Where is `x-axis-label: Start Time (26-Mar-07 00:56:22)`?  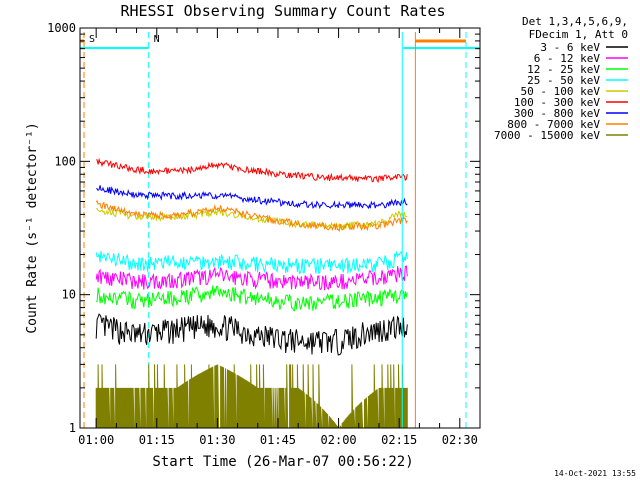
x-axis-label: Start Time (26-Mar-07 00:56:22) is located at coordinates (282, 462).